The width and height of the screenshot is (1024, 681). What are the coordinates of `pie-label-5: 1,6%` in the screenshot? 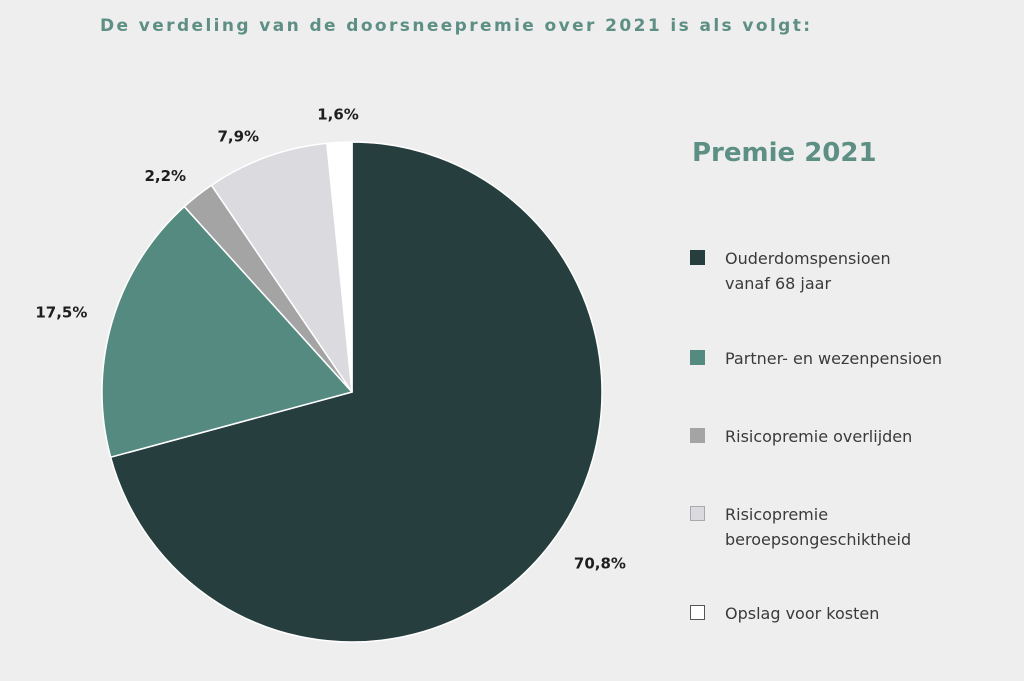 It's located at (338, 114).